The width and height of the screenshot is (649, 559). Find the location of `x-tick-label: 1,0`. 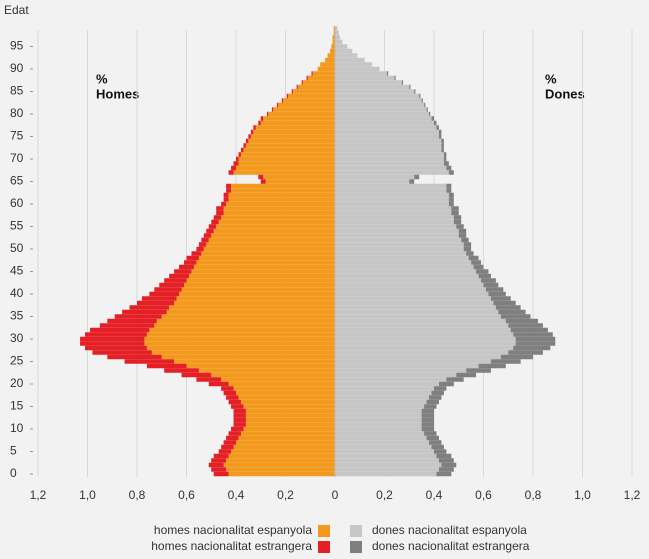

x-tick-label: 1,0 is located at coordinates (582, 495).